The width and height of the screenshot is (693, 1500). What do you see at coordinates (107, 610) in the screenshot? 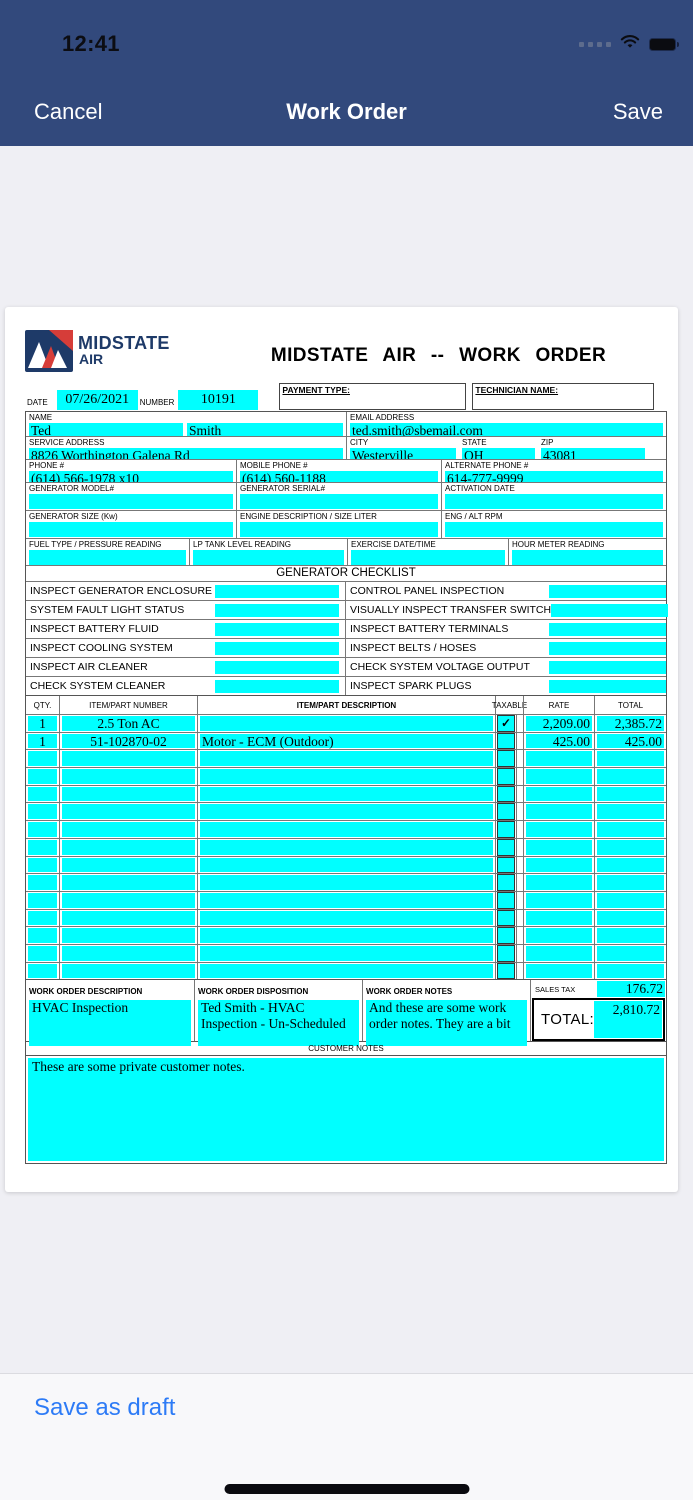
I see `checklist-item-label: SYSTEM FAULT LIGHT STATUS` at bounding box center [107, 610].